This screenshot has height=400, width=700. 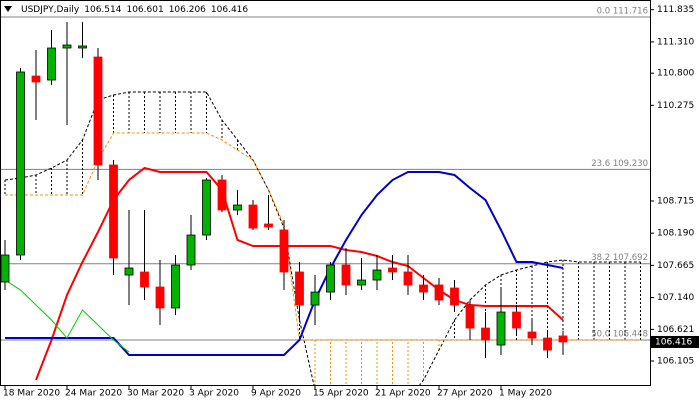 What do you see at coordinates (465, 394) in the screenshot?
I see `x-tick-label: 27 Apr 2020` at bounding box center [465, 394].